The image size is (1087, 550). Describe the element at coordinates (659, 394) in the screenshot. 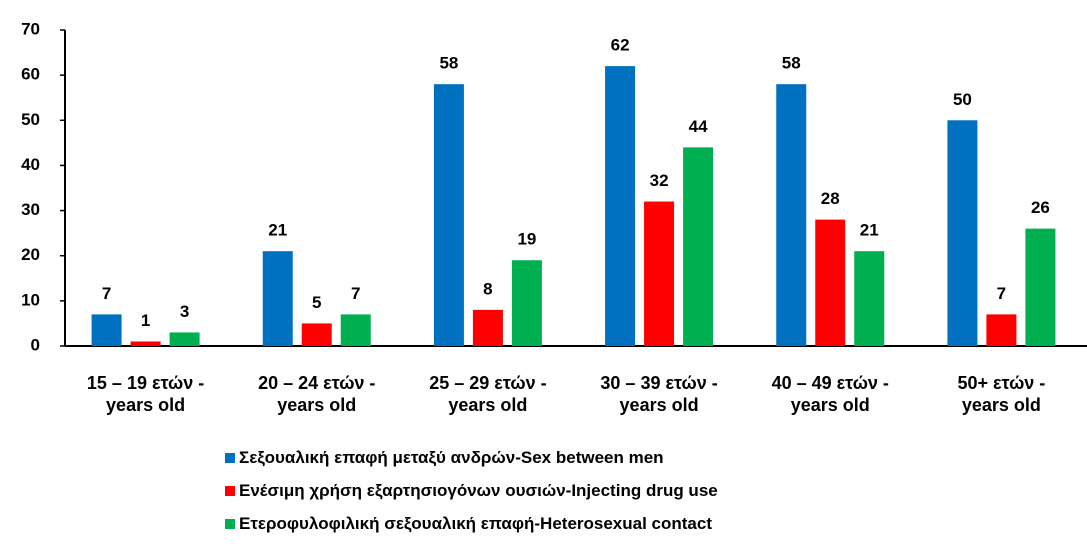

I see `x-tick-label: 30 – 39 ετών - years old` at that location.